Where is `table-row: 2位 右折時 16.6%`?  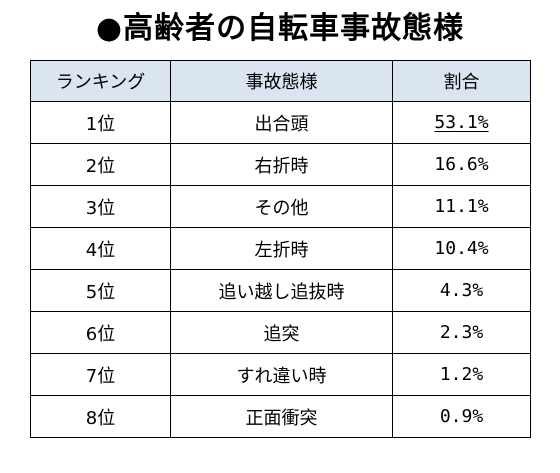
table-row: 2位 右折時 16.6% is located at coordinates (280, 164).